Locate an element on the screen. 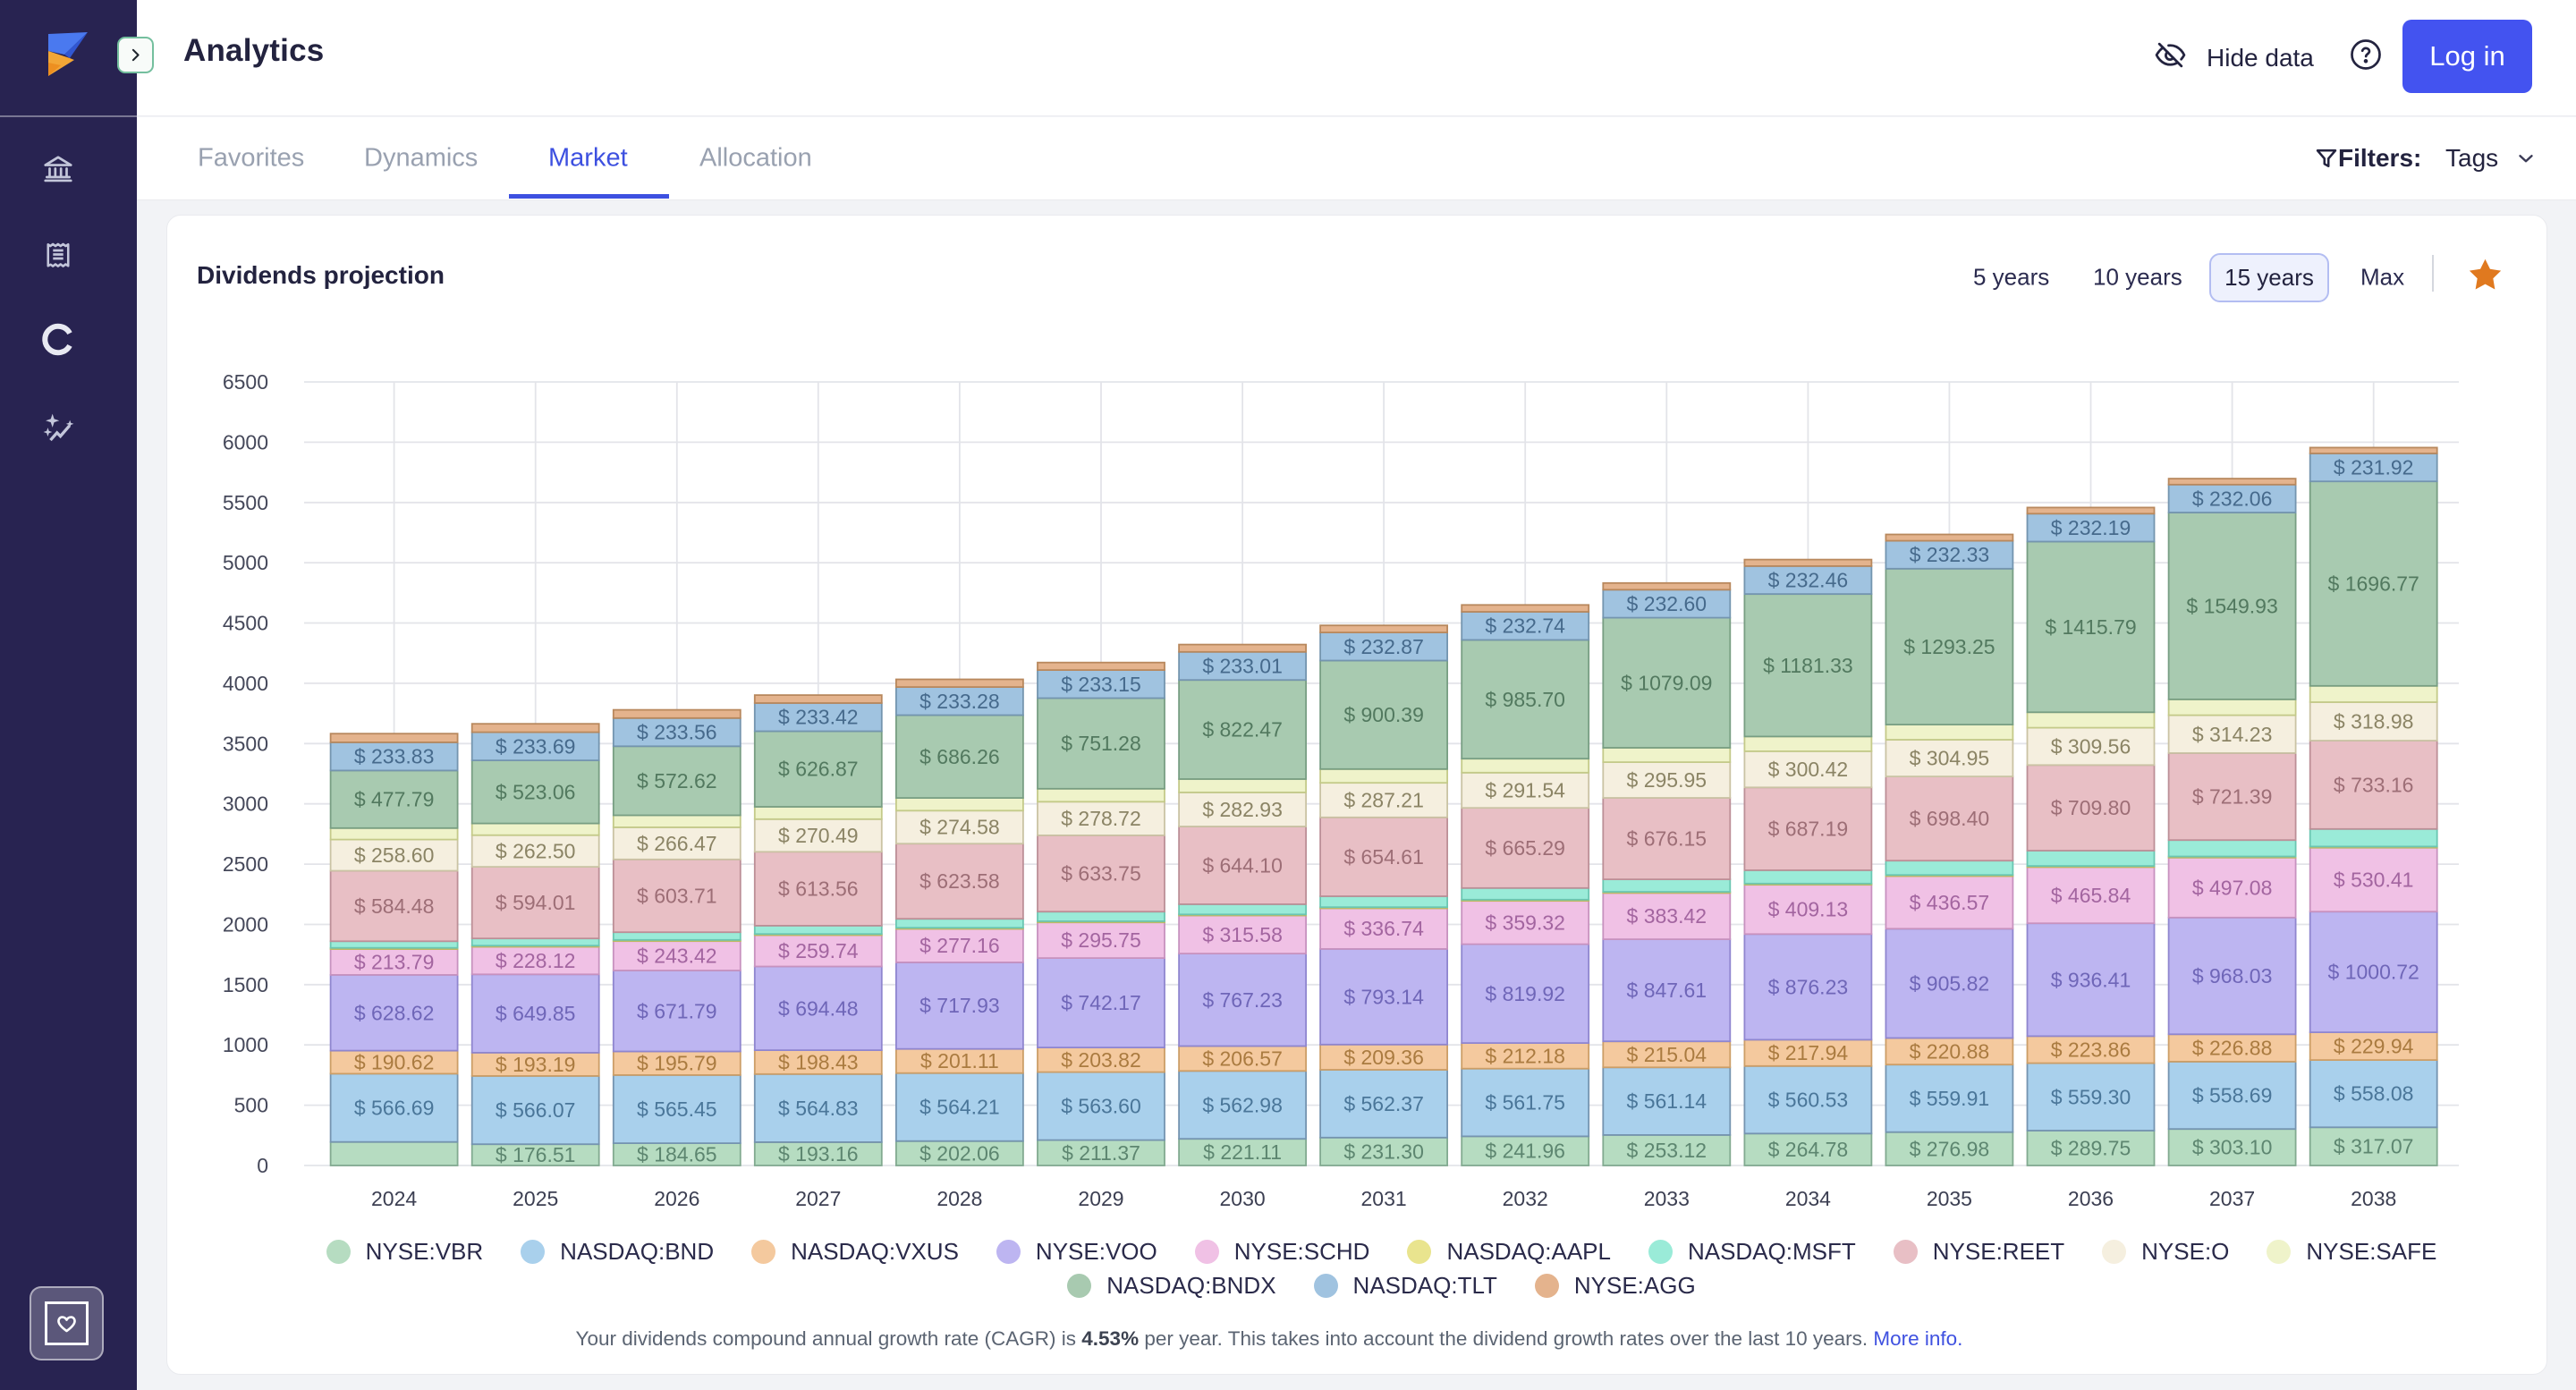  svg-text: $ 318.98 is located at coordinates (2374, 721).